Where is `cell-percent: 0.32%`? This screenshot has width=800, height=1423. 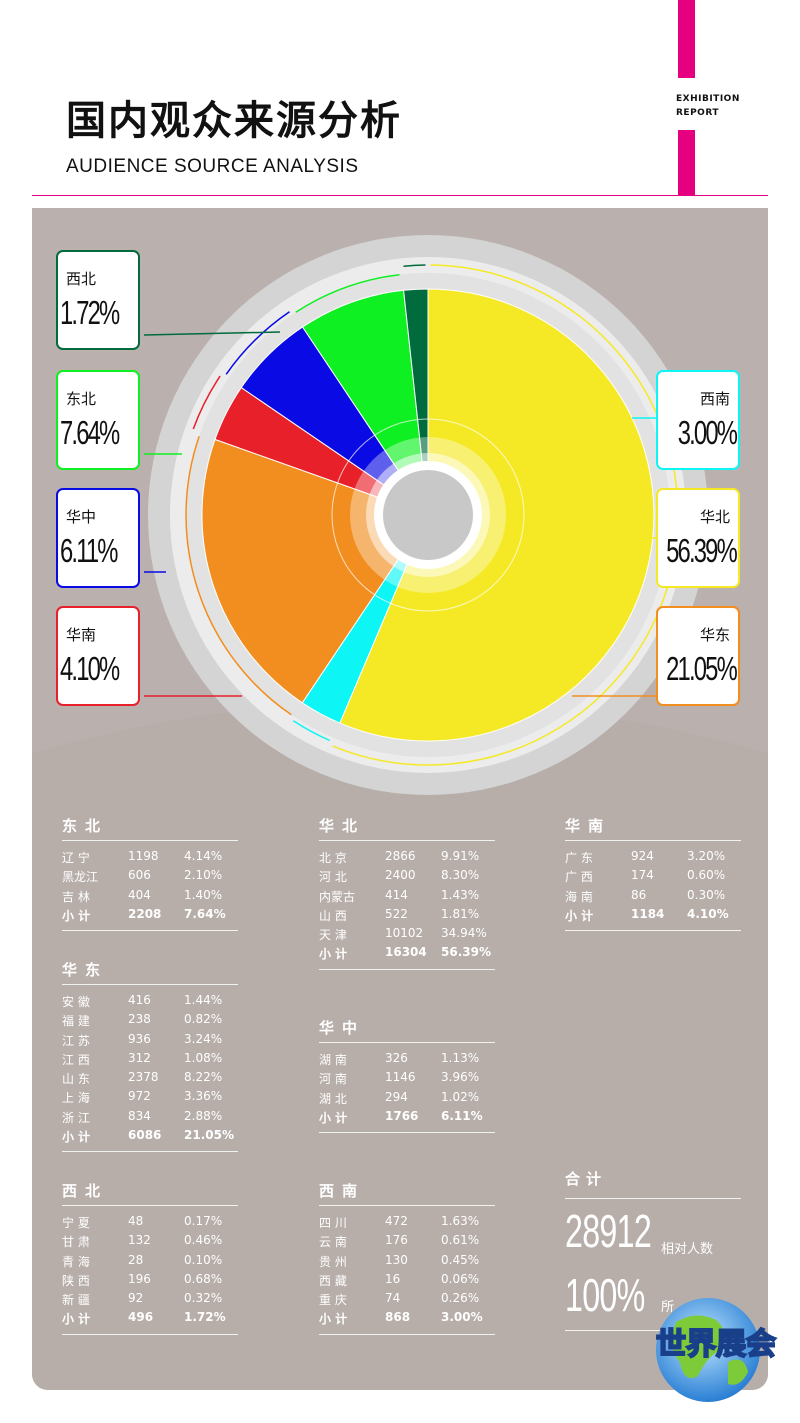 cell-percent: 0.32% is located at coordinates (203, 1298).